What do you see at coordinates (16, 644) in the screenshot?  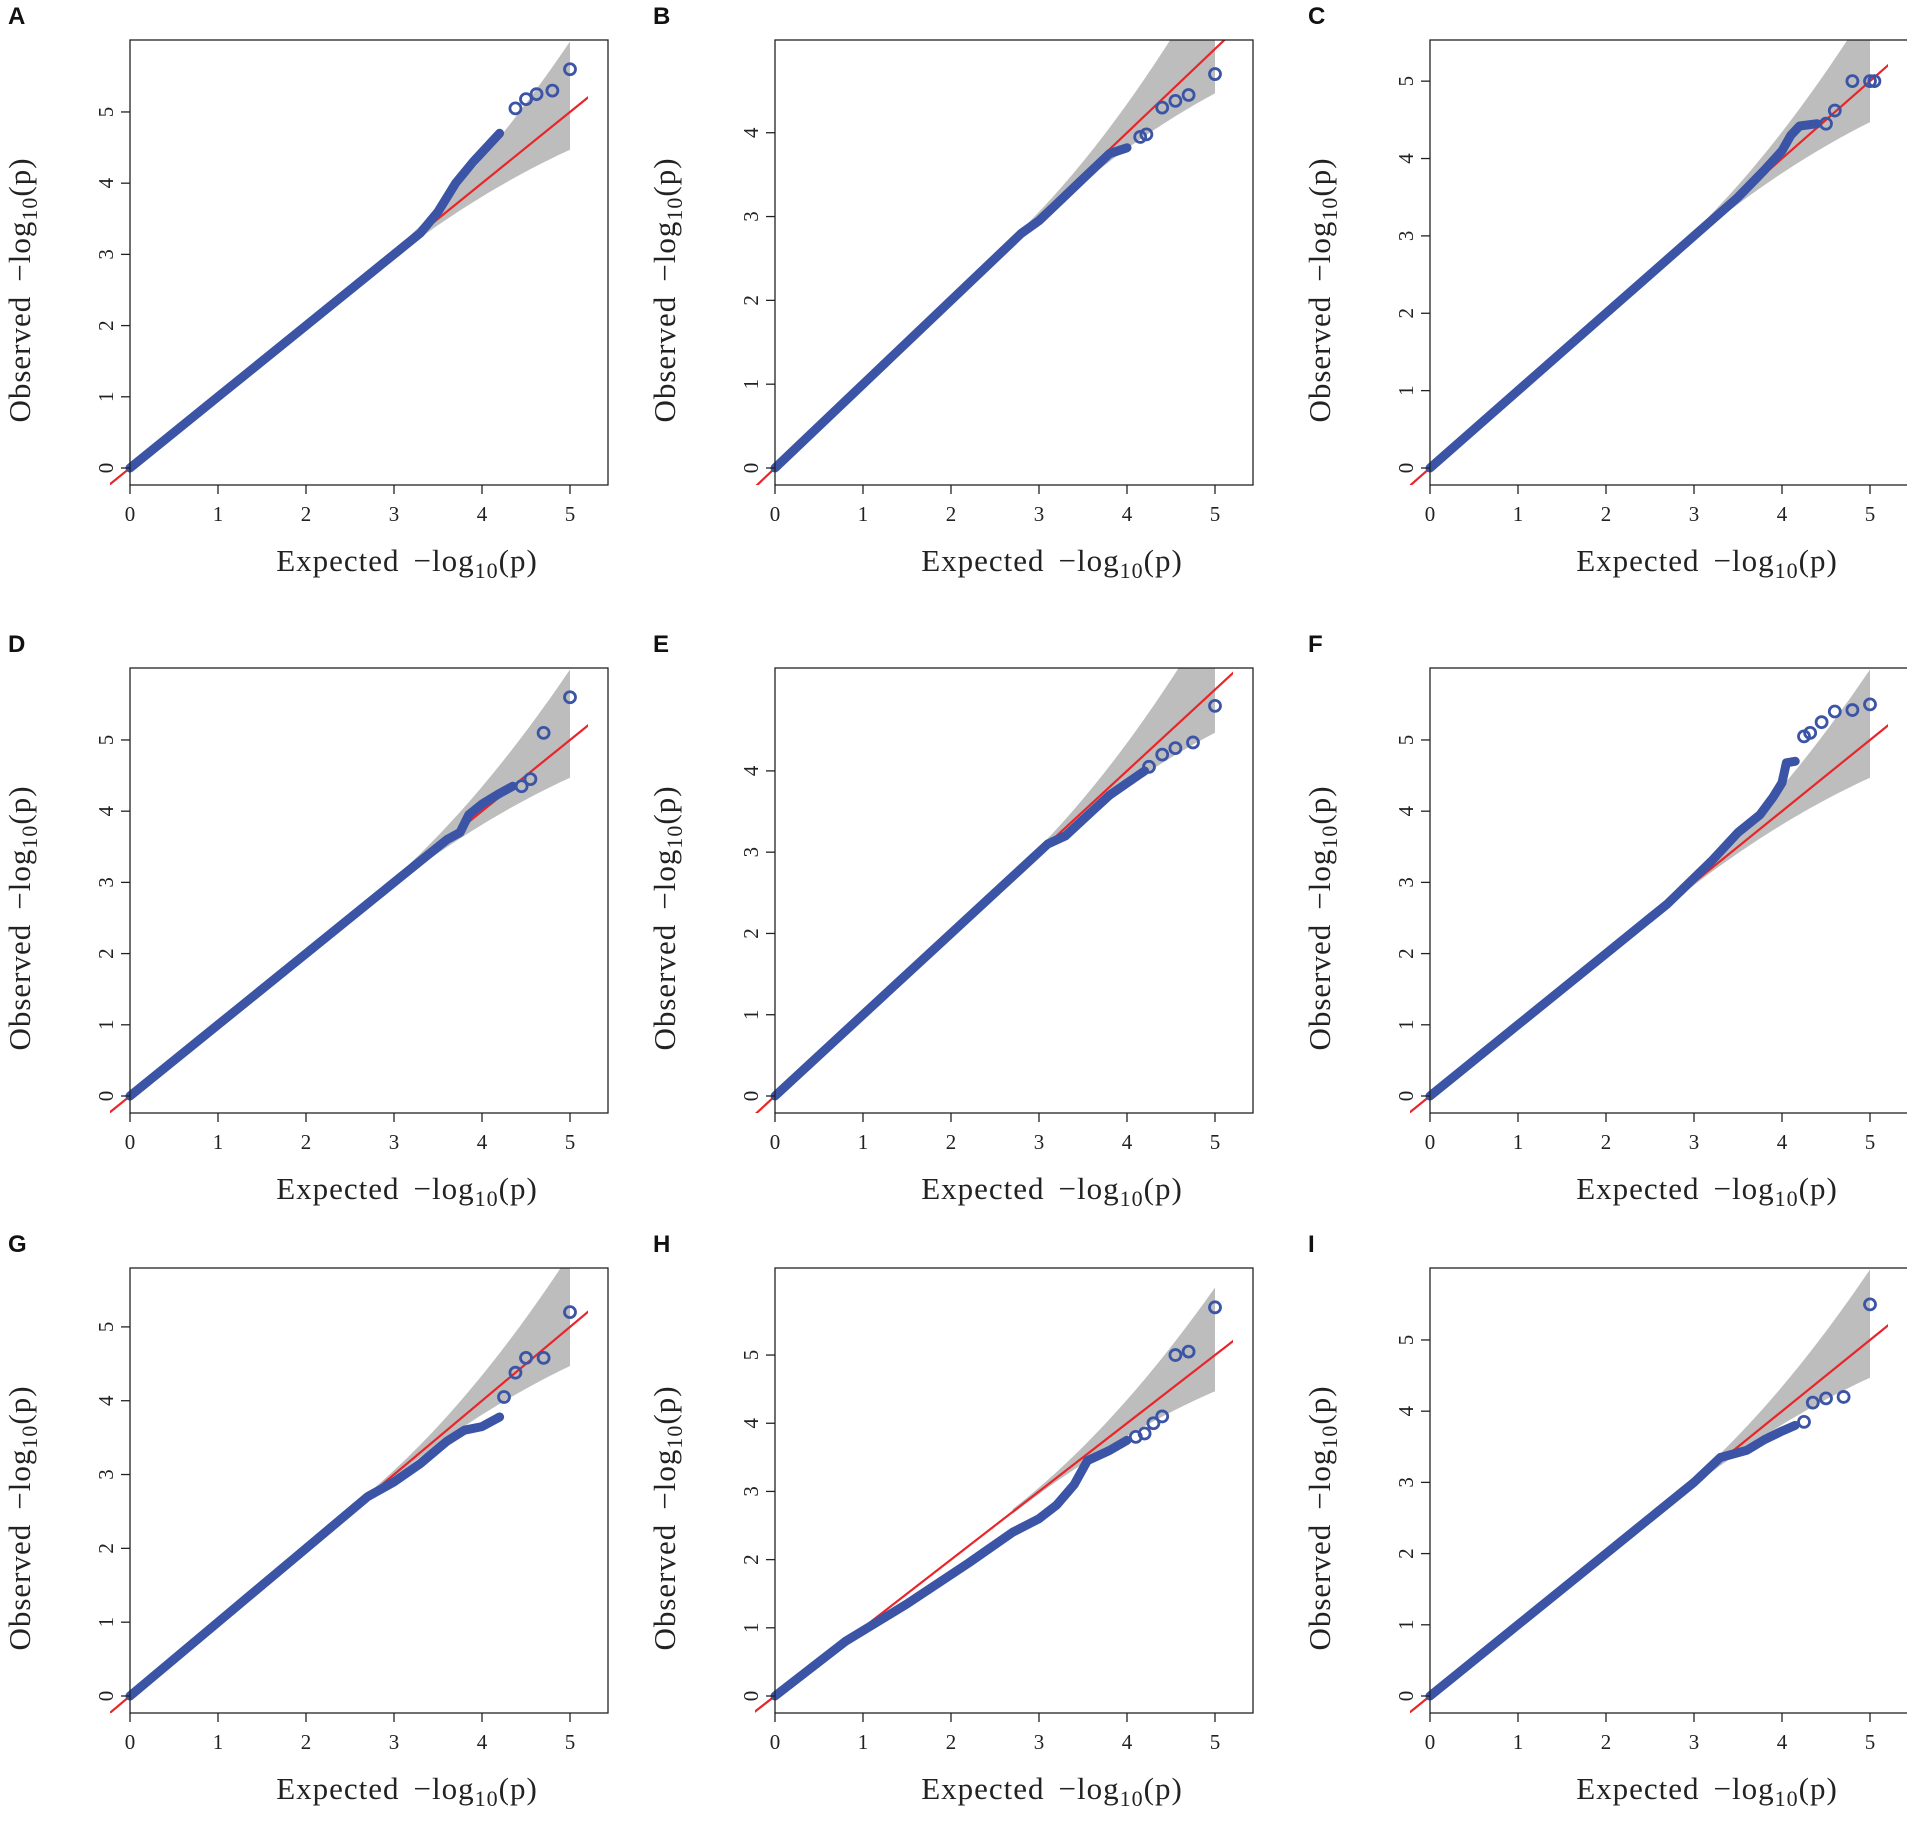 I see `panel-letter: D` at bounding box center [16, 644].